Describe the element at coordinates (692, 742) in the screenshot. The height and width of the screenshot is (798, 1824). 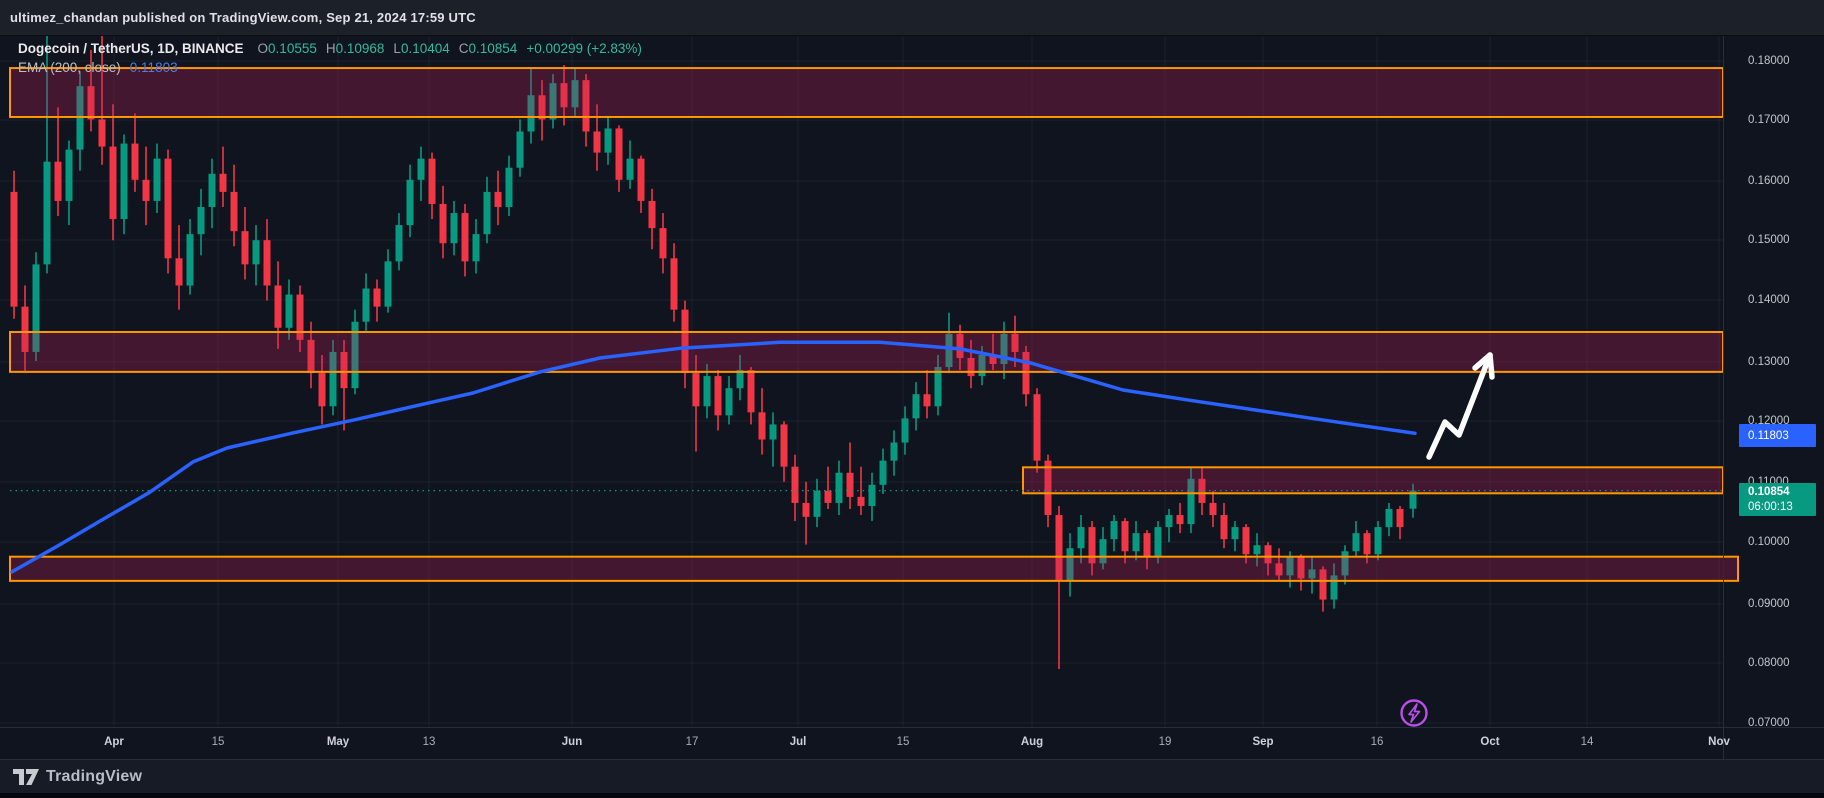
I see `time-axis-label: 17` at that location.